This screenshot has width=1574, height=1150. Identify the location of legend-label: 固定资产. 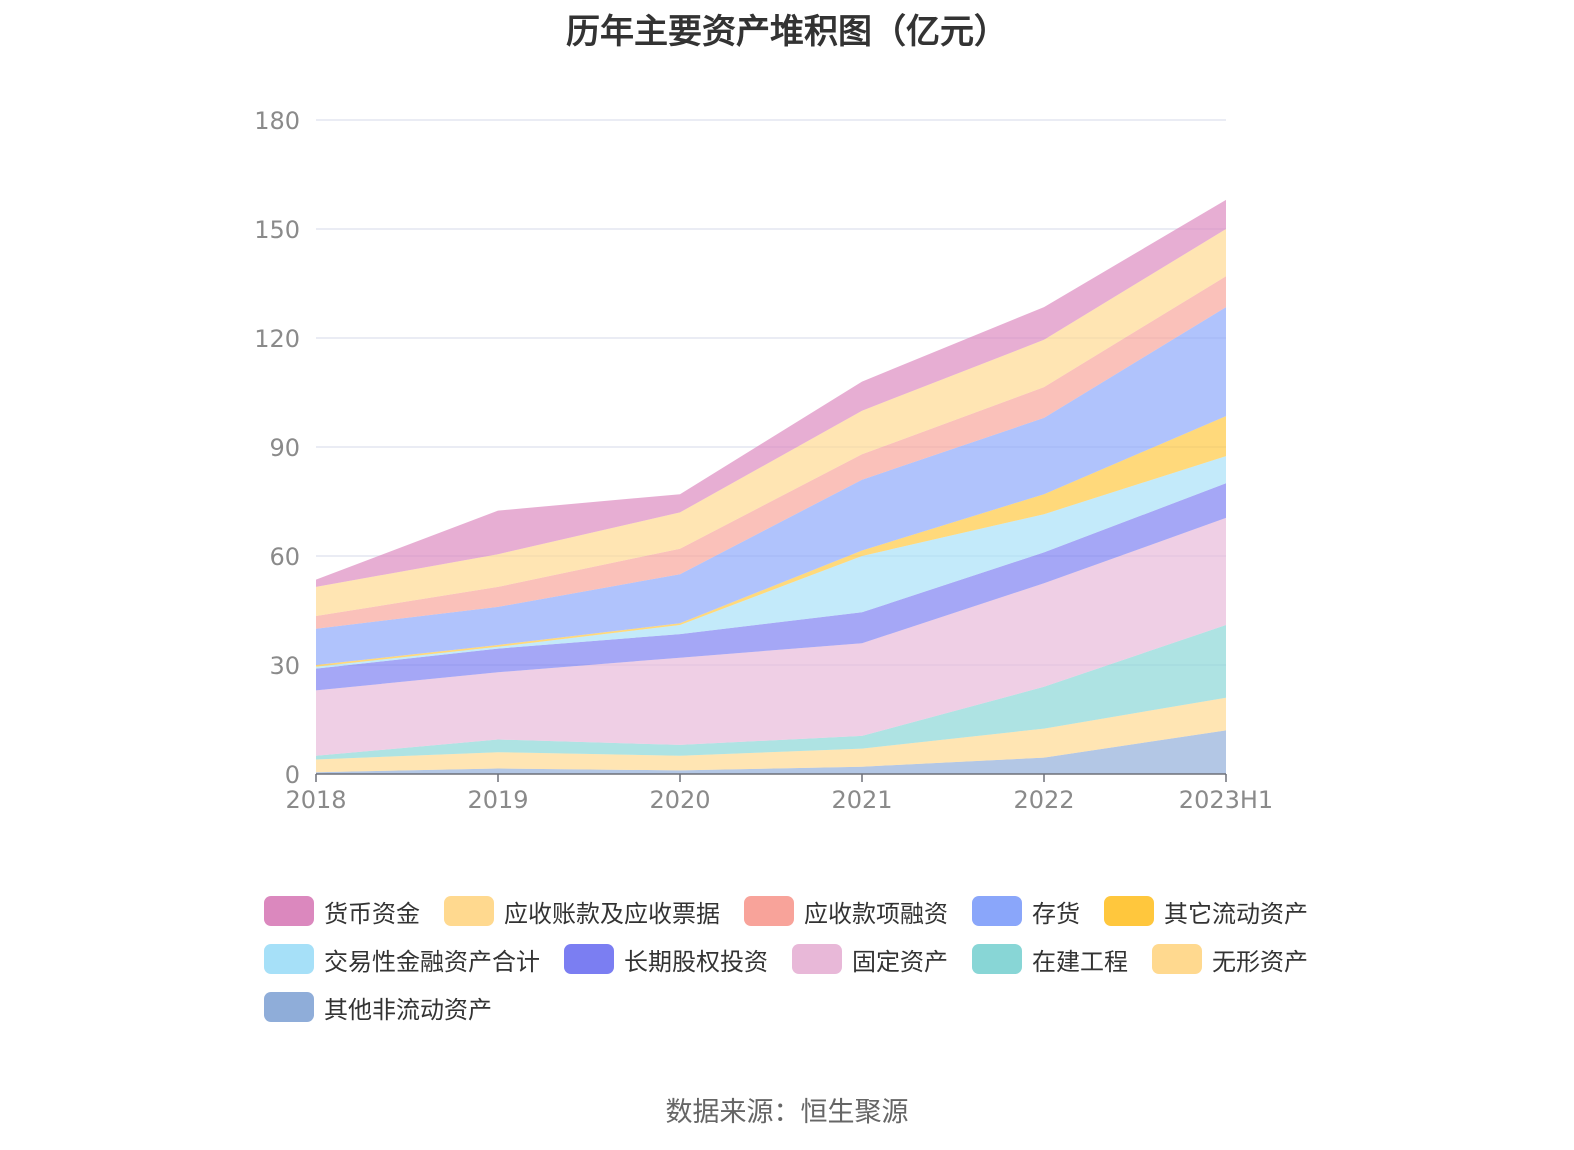
(900, 961).